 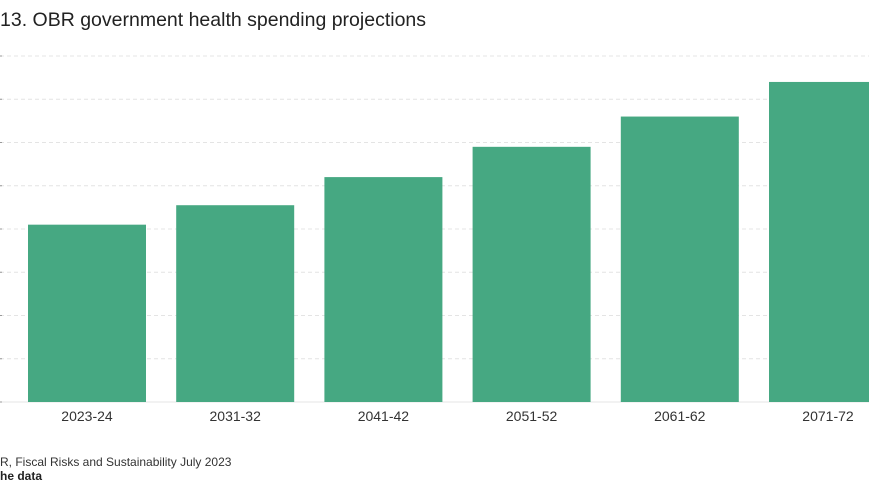 What do you see at coordinates (828, 416) in the screenshot?
I see `x-tick-label: 2071-72` at bounding box center [828, 416].